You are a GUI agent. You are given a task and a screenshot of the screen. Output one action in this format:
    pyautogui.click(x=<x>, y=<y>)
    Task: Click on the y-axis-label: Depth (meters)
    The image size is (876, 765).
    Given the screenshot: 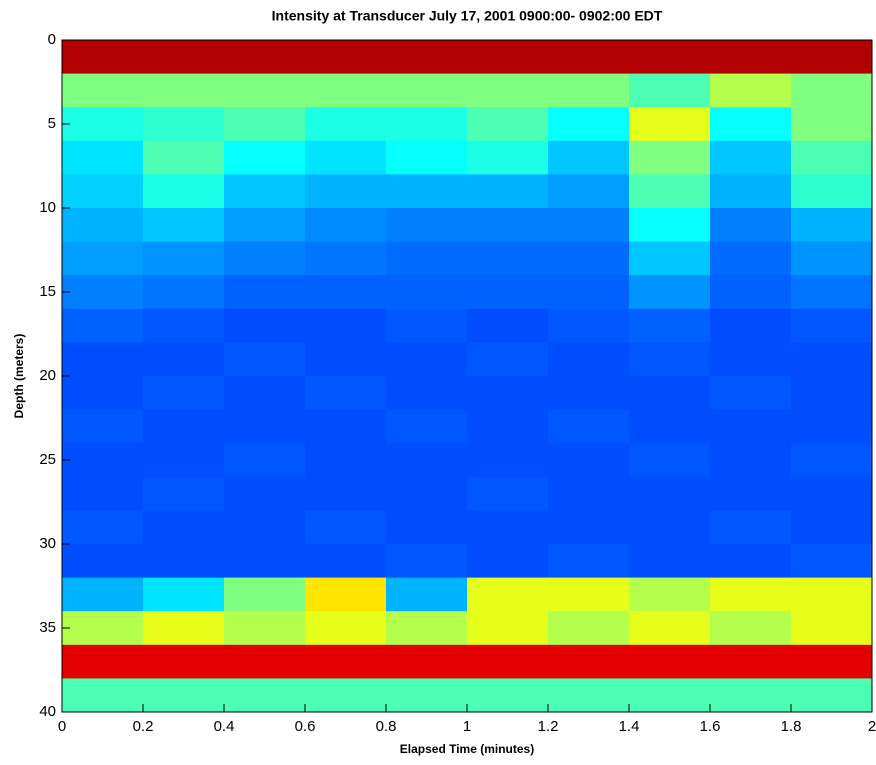 What is the action you would take?
    pyautogui.click(x=19, y=376)
    